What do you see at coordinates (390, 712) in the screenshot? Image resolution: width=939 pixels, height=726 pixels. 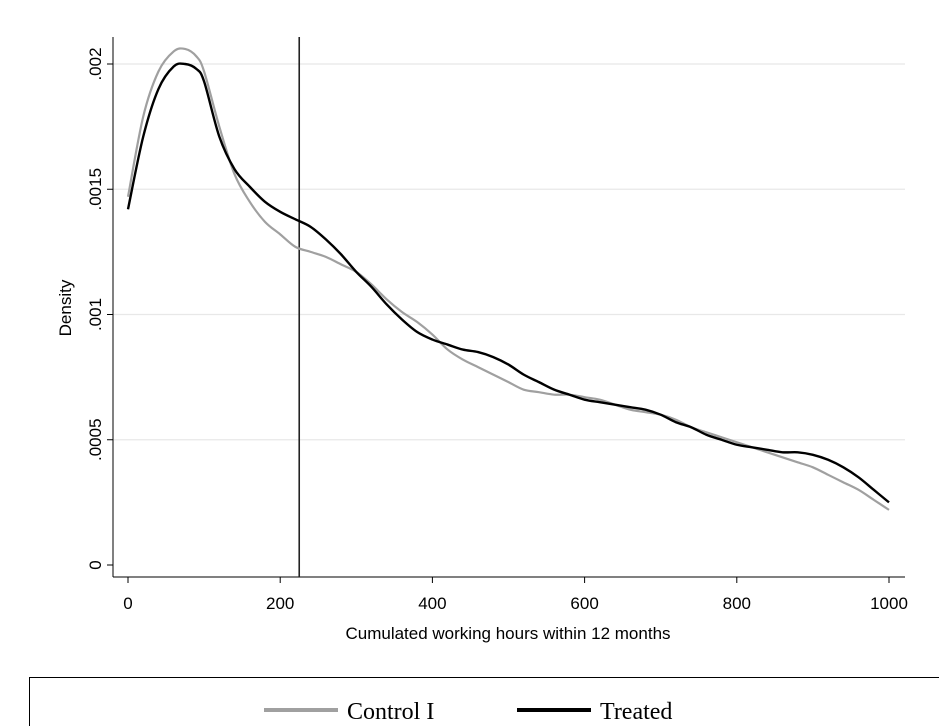 I see `legend-label-control-i: Control I` at bounding box center [390, 712].